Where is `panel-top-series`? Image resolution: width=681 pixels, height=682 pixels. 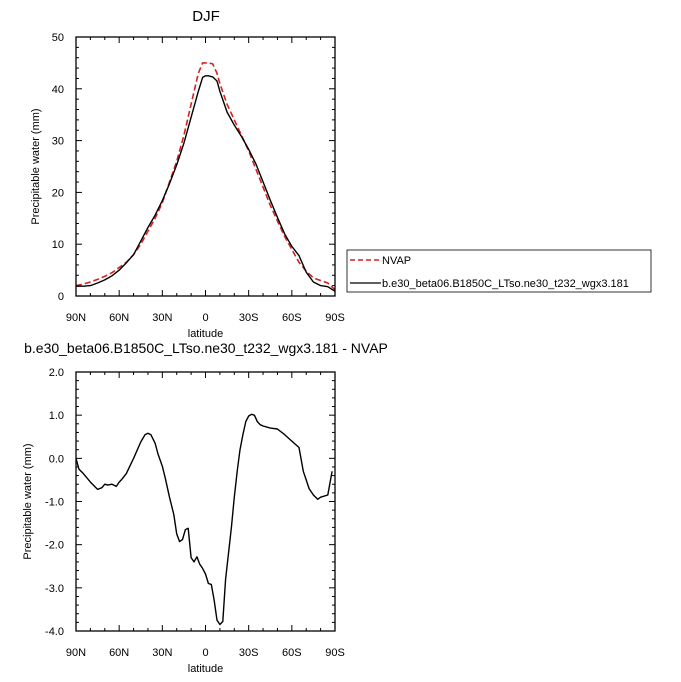 panel-top-series is located at coordinates (205, 177).